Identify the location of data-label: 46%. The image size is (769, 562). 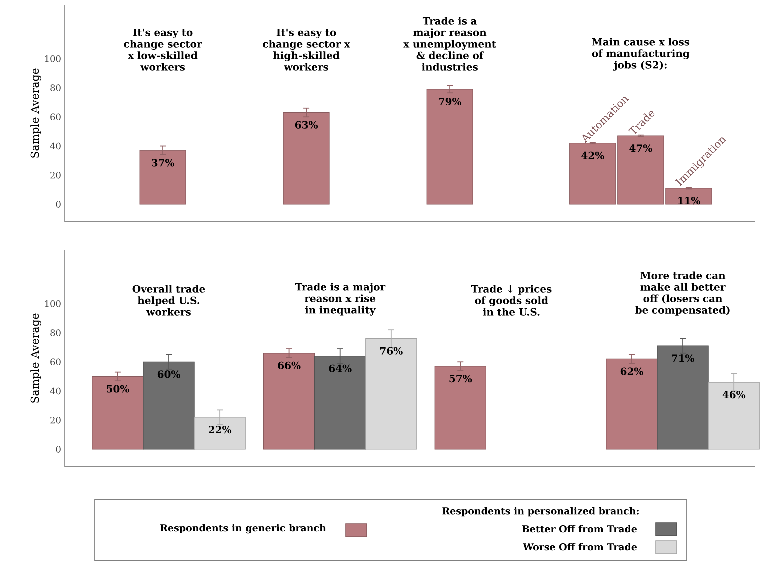
(734, 395).